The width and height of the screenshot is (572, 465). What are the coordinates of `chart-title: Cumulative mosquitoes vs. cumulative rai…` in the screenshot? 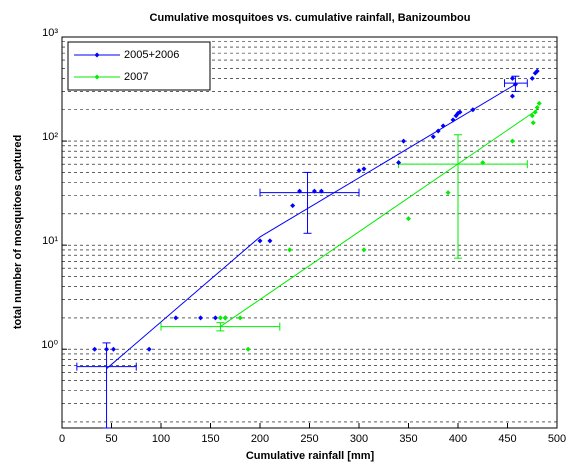 It's located at (310, 18).